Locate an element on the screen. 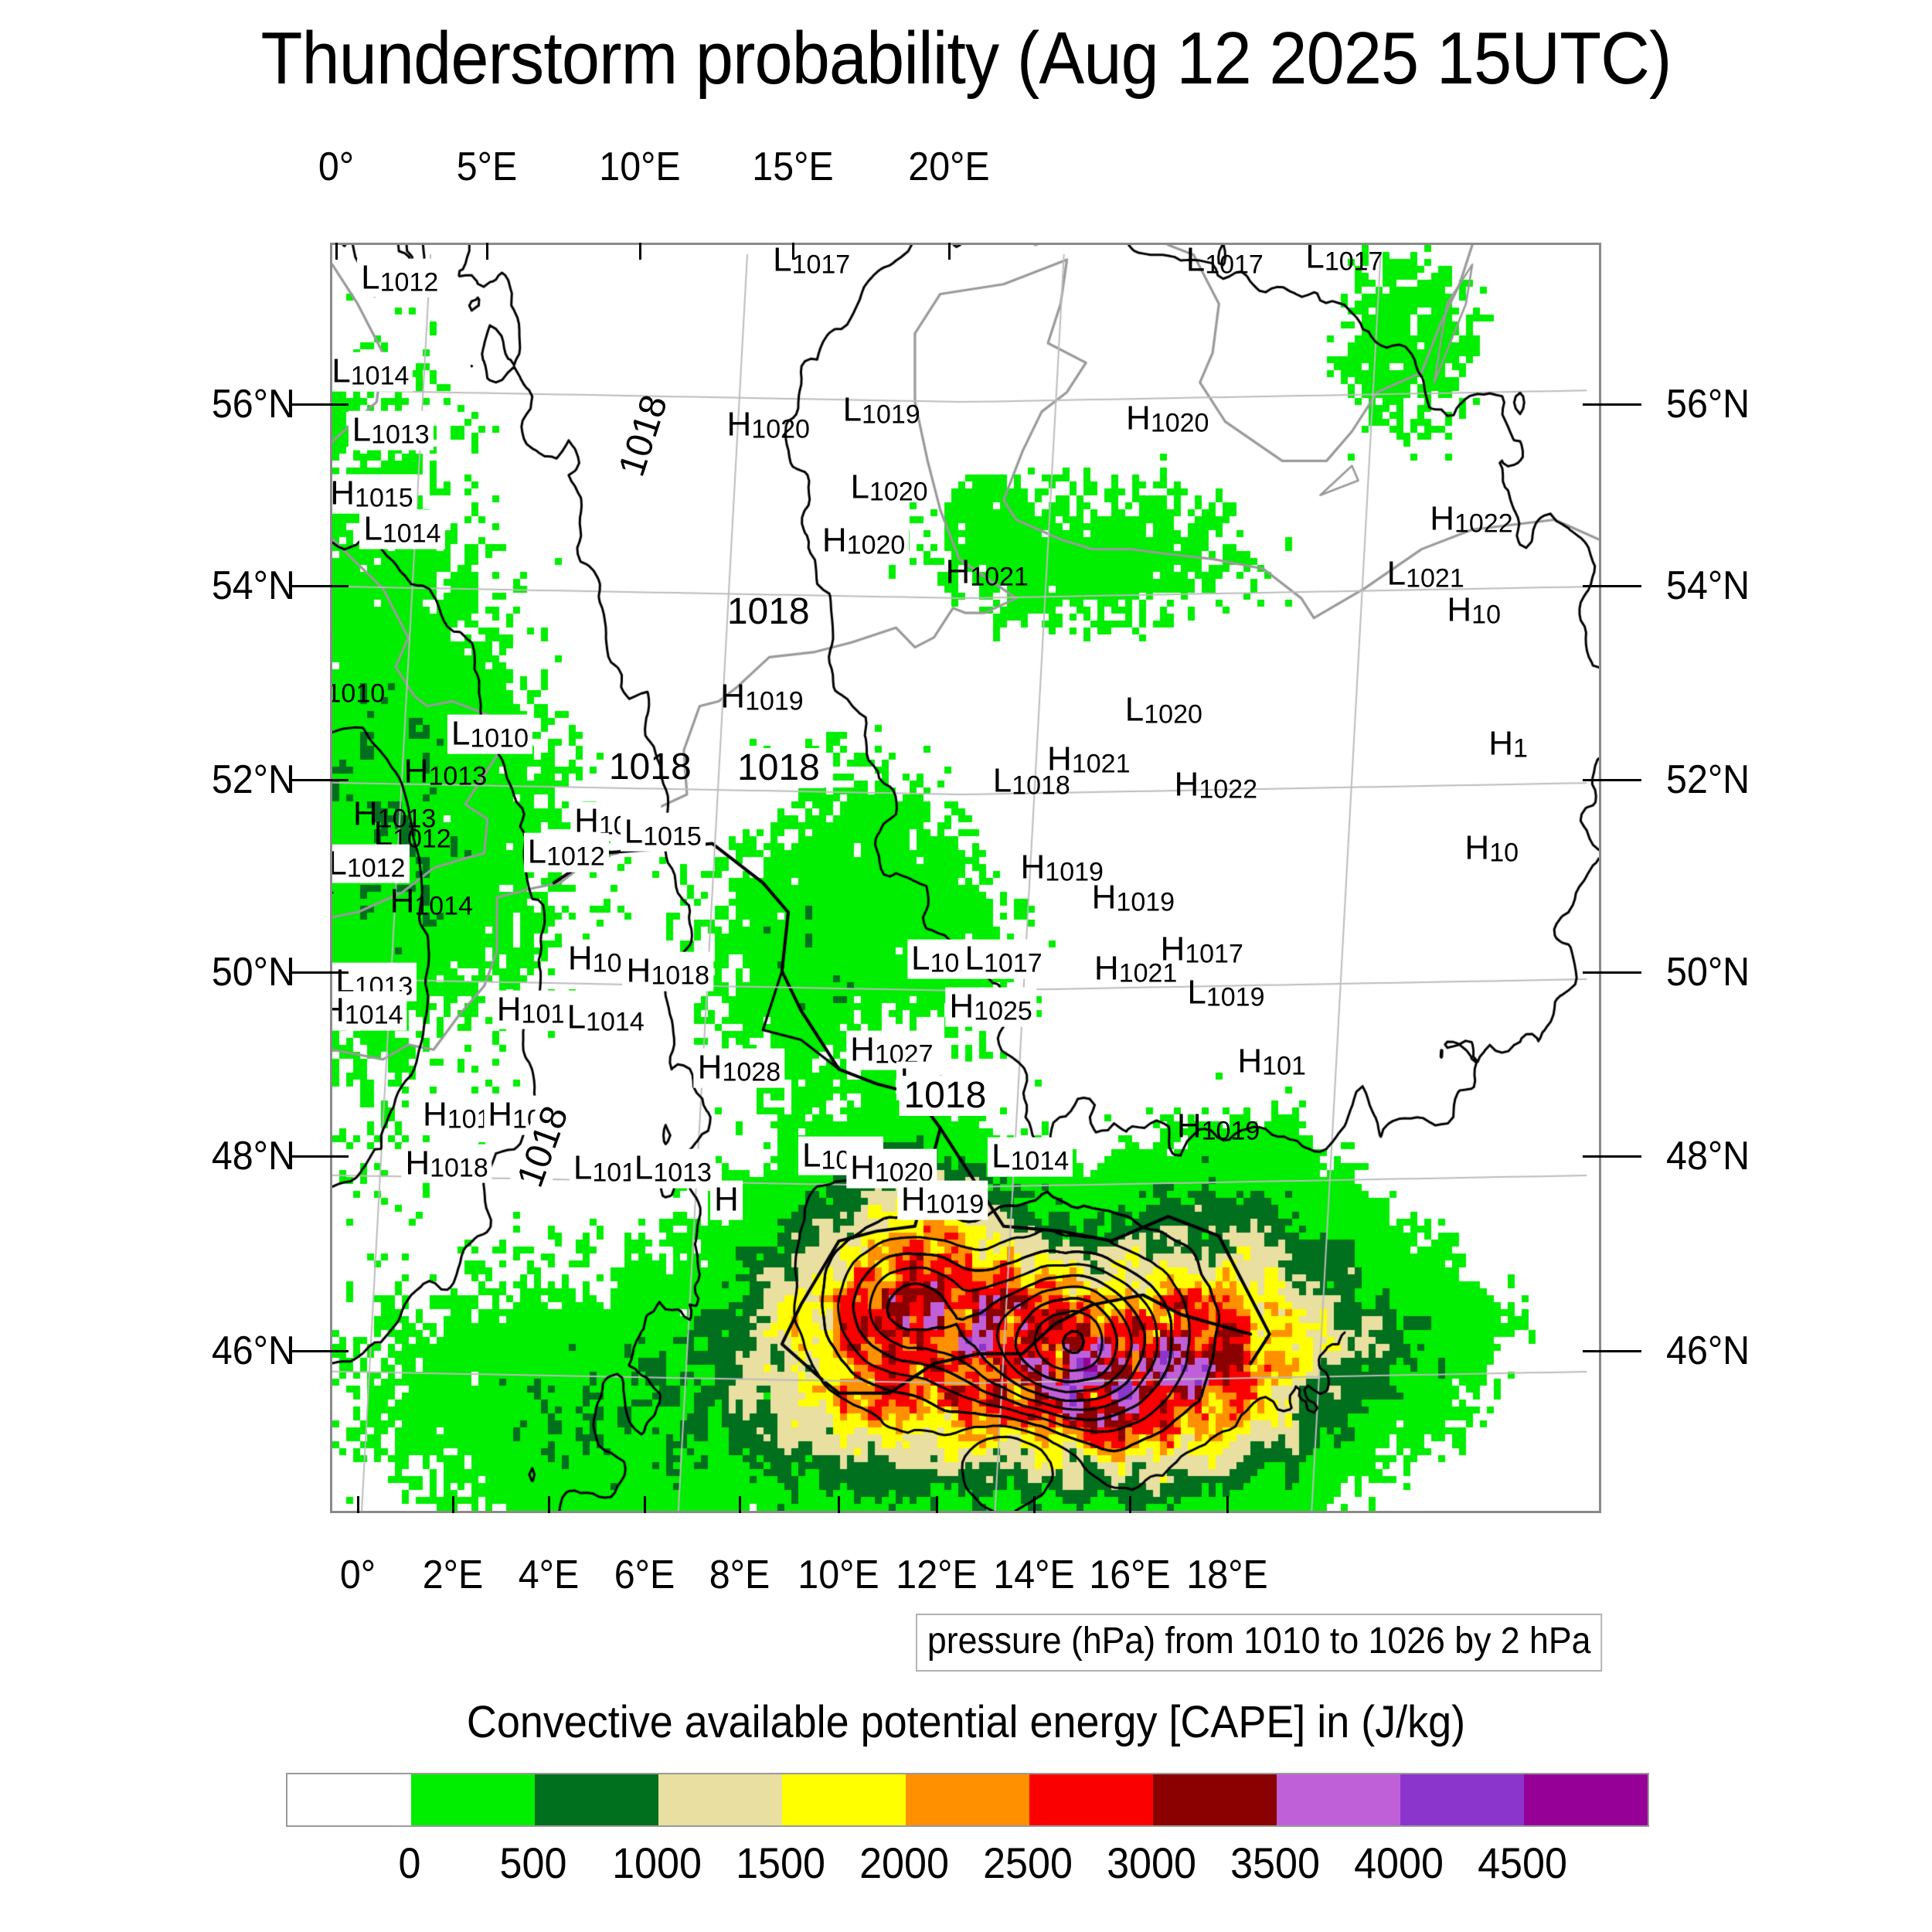 This screenshot has width=1932, height=1932. pressure-center-l-7: L1017 is located at coordinates (1344, 261).